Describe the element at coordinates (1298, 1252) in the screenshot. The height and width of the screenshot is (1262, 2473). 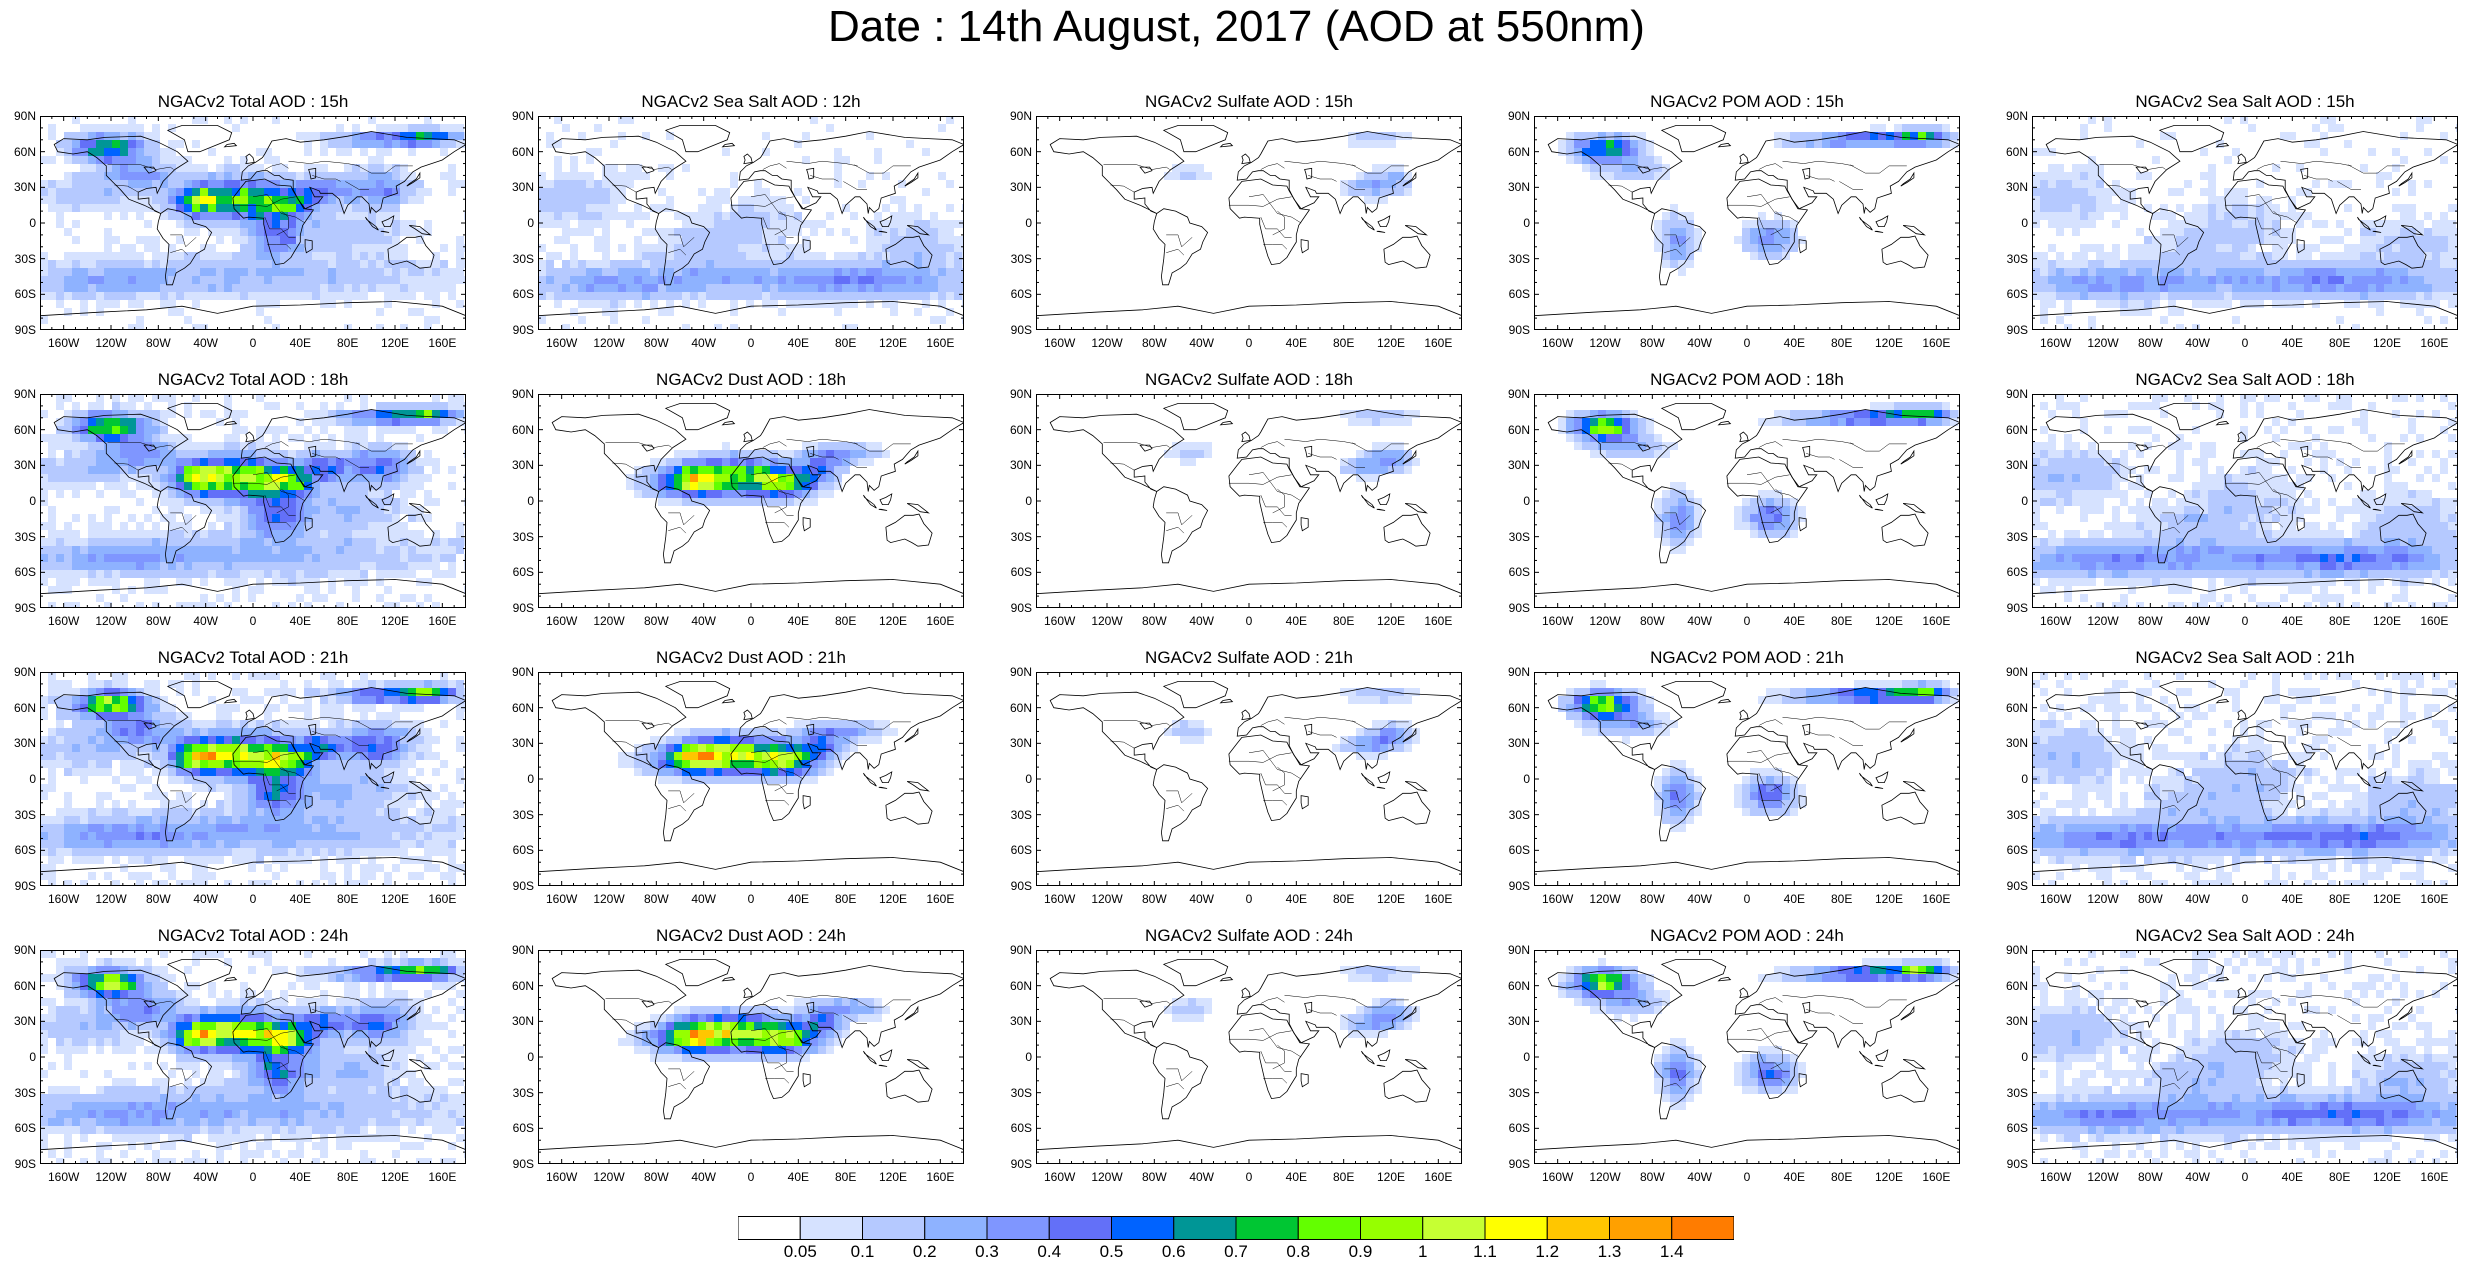
I see `colorbar-label: 0.8` at that location.